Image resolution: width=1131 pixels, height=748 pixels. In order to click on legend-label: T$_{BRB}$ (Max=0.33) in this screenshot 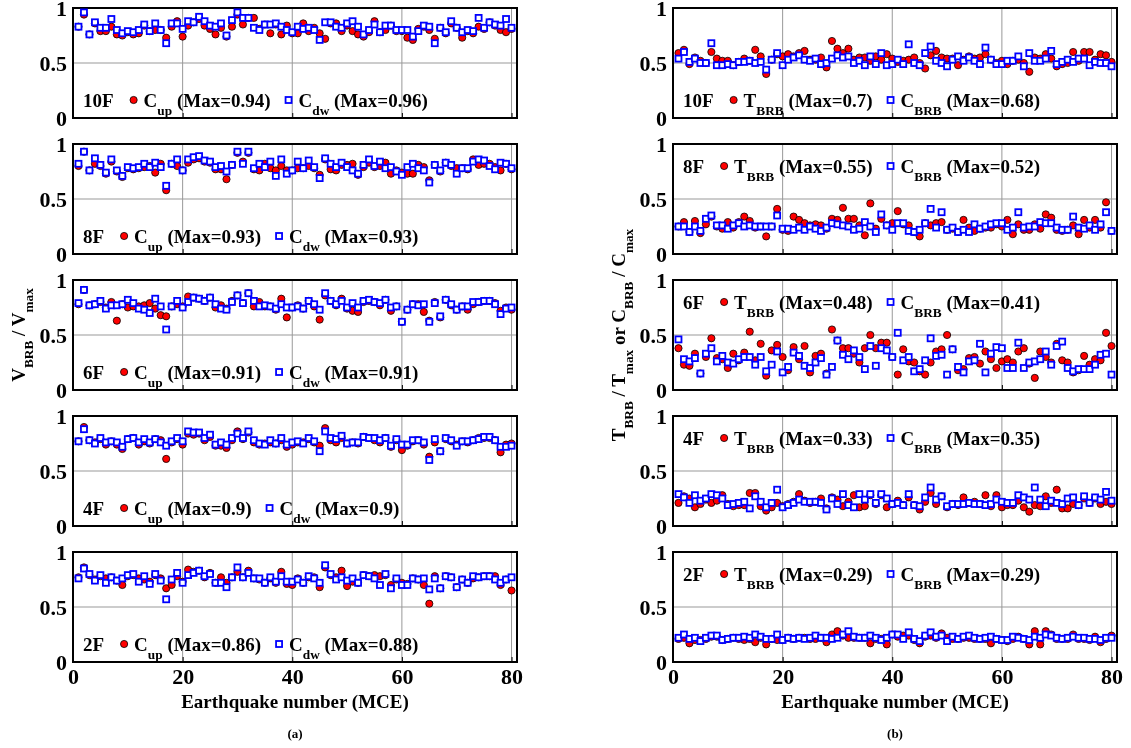, I will do `click(803, 441)`.